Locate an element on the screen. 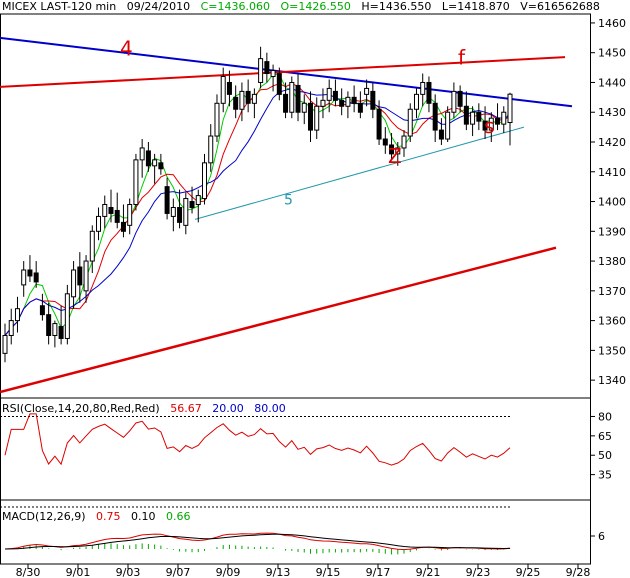 This screenshot has width=630, height=578. macd-hist-value: 0.66 is located at coordinates (178, 516).